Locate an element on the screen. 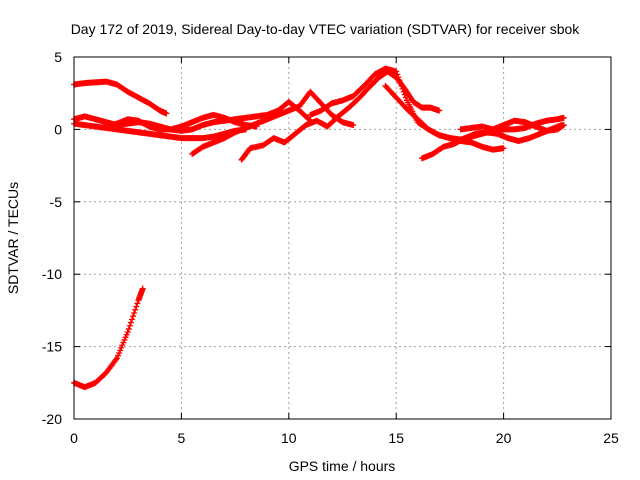 This screenshot has height=480, width=640. x-tick-label: 25 is located at coordinates (611, 438).